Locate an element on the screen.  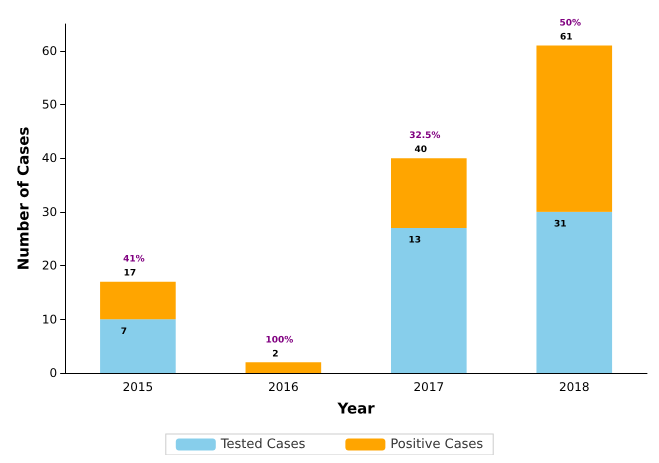
annotation: 100% is located at coordinates (279, 340).